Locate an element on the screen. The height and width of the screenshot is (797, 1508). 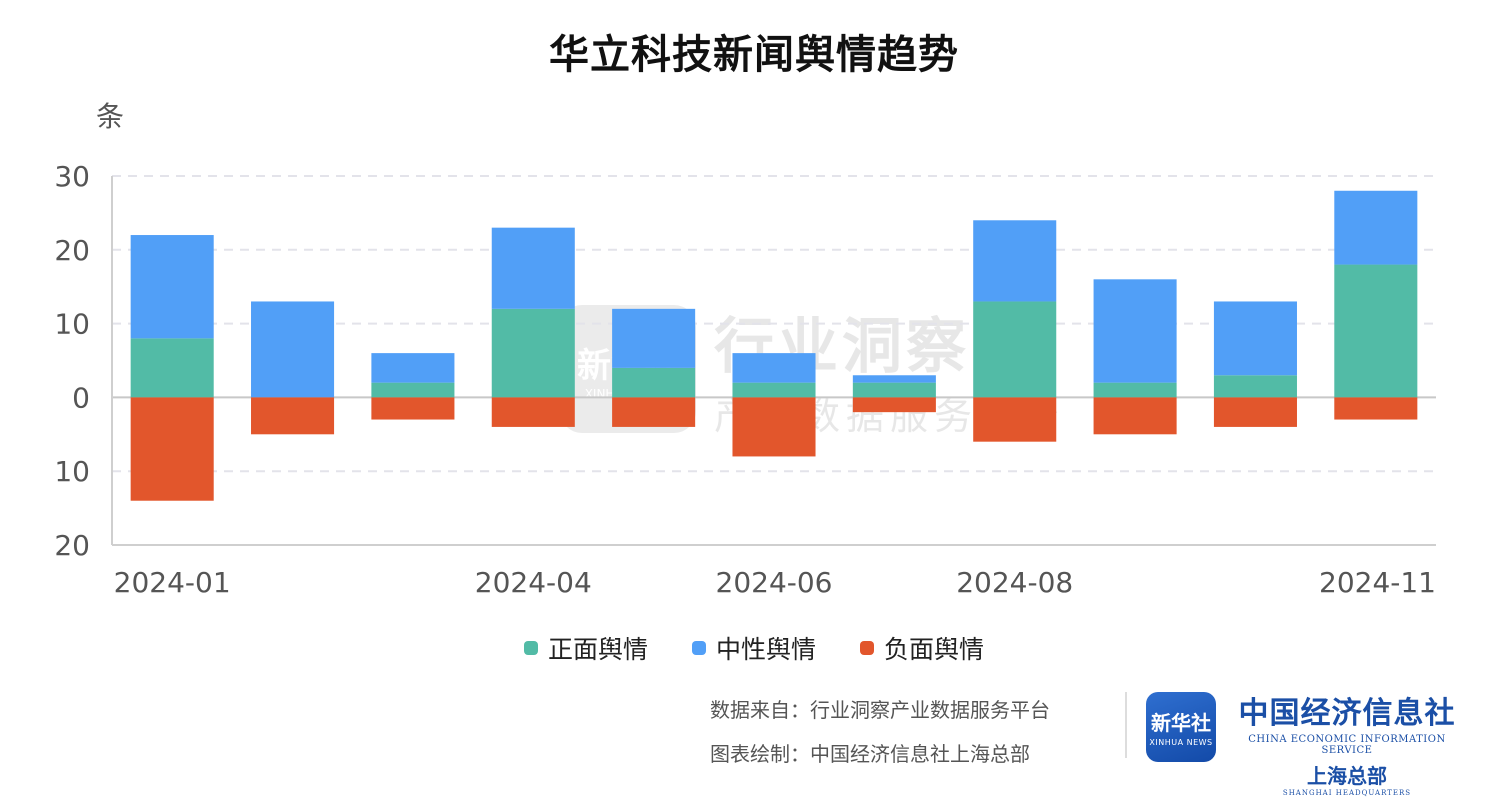
bar-负面舆情-2024-10 is located at coordinates (1255, 412).